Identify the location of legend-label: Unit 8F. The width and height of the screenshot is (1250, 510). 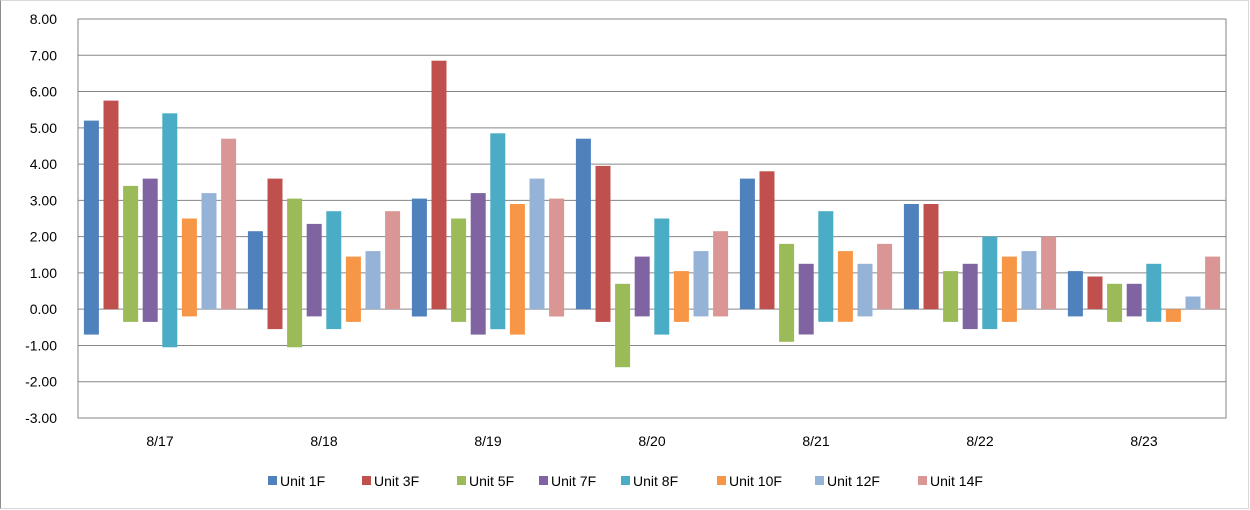
(655, 481).